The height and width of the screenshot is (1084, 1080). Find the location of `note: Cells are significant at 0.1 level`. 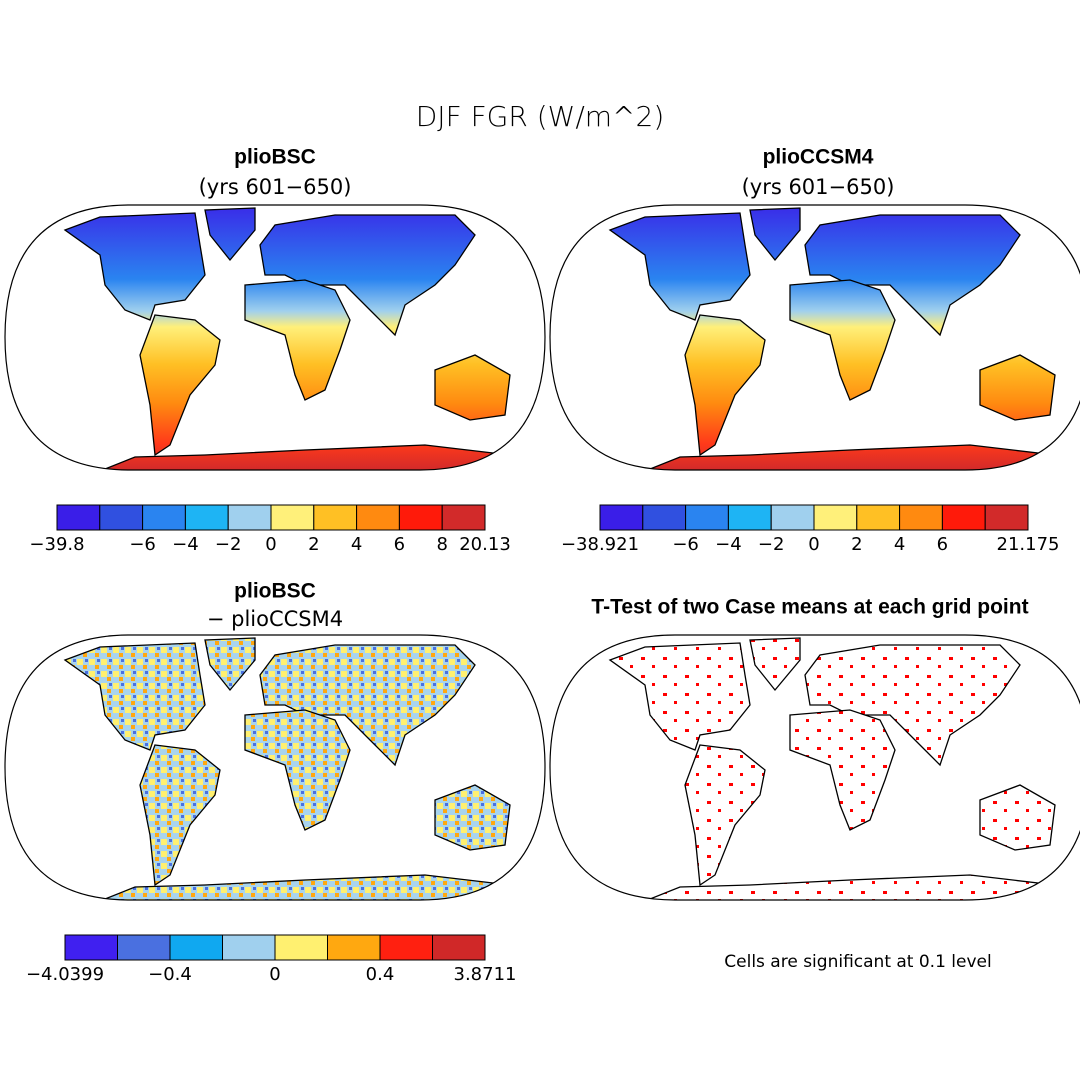

note: Cells are significant at 0.1 level is located at coordinates (857, 962).